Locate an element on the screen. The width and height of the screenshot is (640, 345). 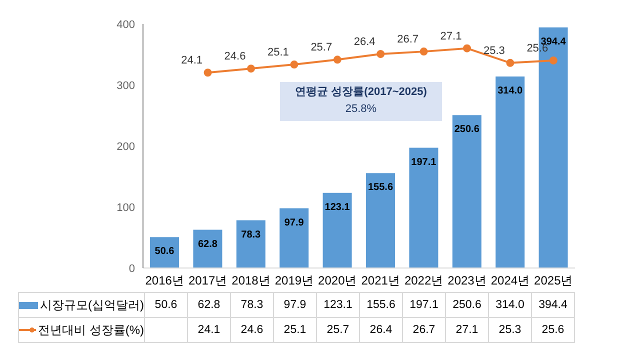
text: 24.1 is located at coordinates (192, 60).